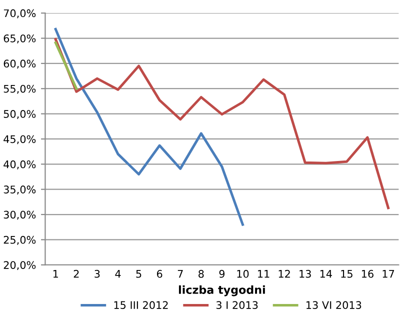 The image size is (411, 327). What do you see at coordinates (222, 274) in the screenshot?
I see `x-tick-label: 9` at bounding box center [222, 274].